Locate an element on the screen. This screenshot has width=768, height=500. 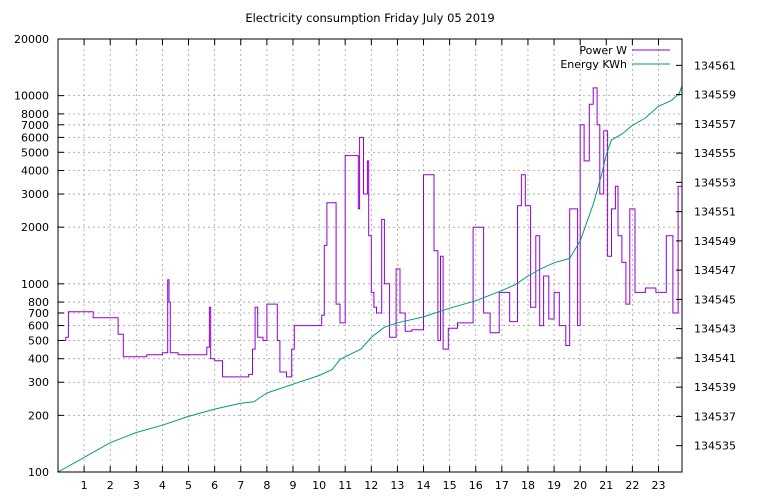
y2-tick-label: 134559 is located at coordinates (715, 95).